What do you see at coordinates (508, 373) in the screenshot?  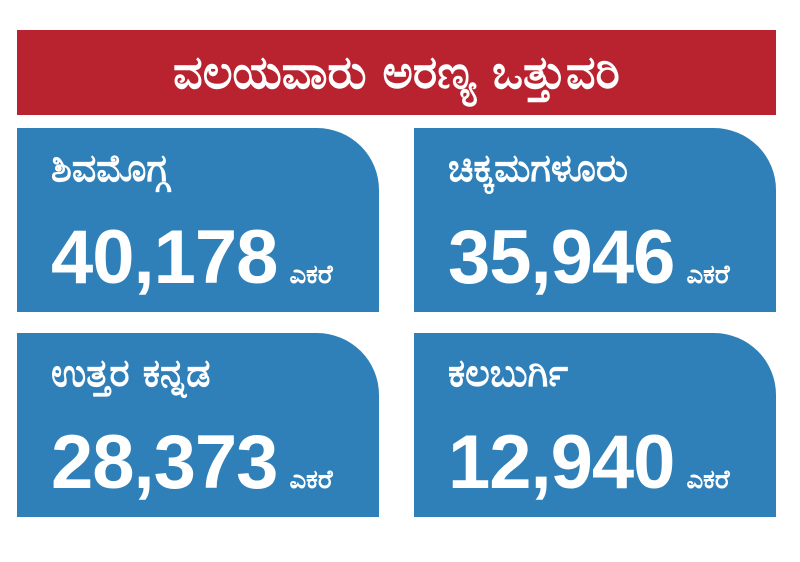 I see `region-name: ಕಲಬುರ್ಗಿ` at bounding box center [508, 373].